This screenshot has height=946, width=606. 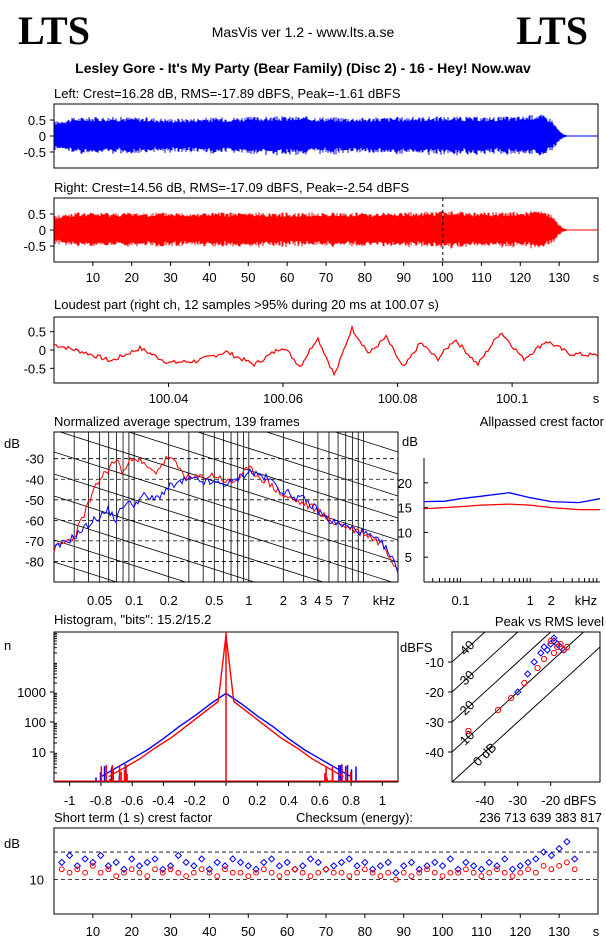 I want to click on histogram-xtick-label: -0.2, so click(x=195, y=800).